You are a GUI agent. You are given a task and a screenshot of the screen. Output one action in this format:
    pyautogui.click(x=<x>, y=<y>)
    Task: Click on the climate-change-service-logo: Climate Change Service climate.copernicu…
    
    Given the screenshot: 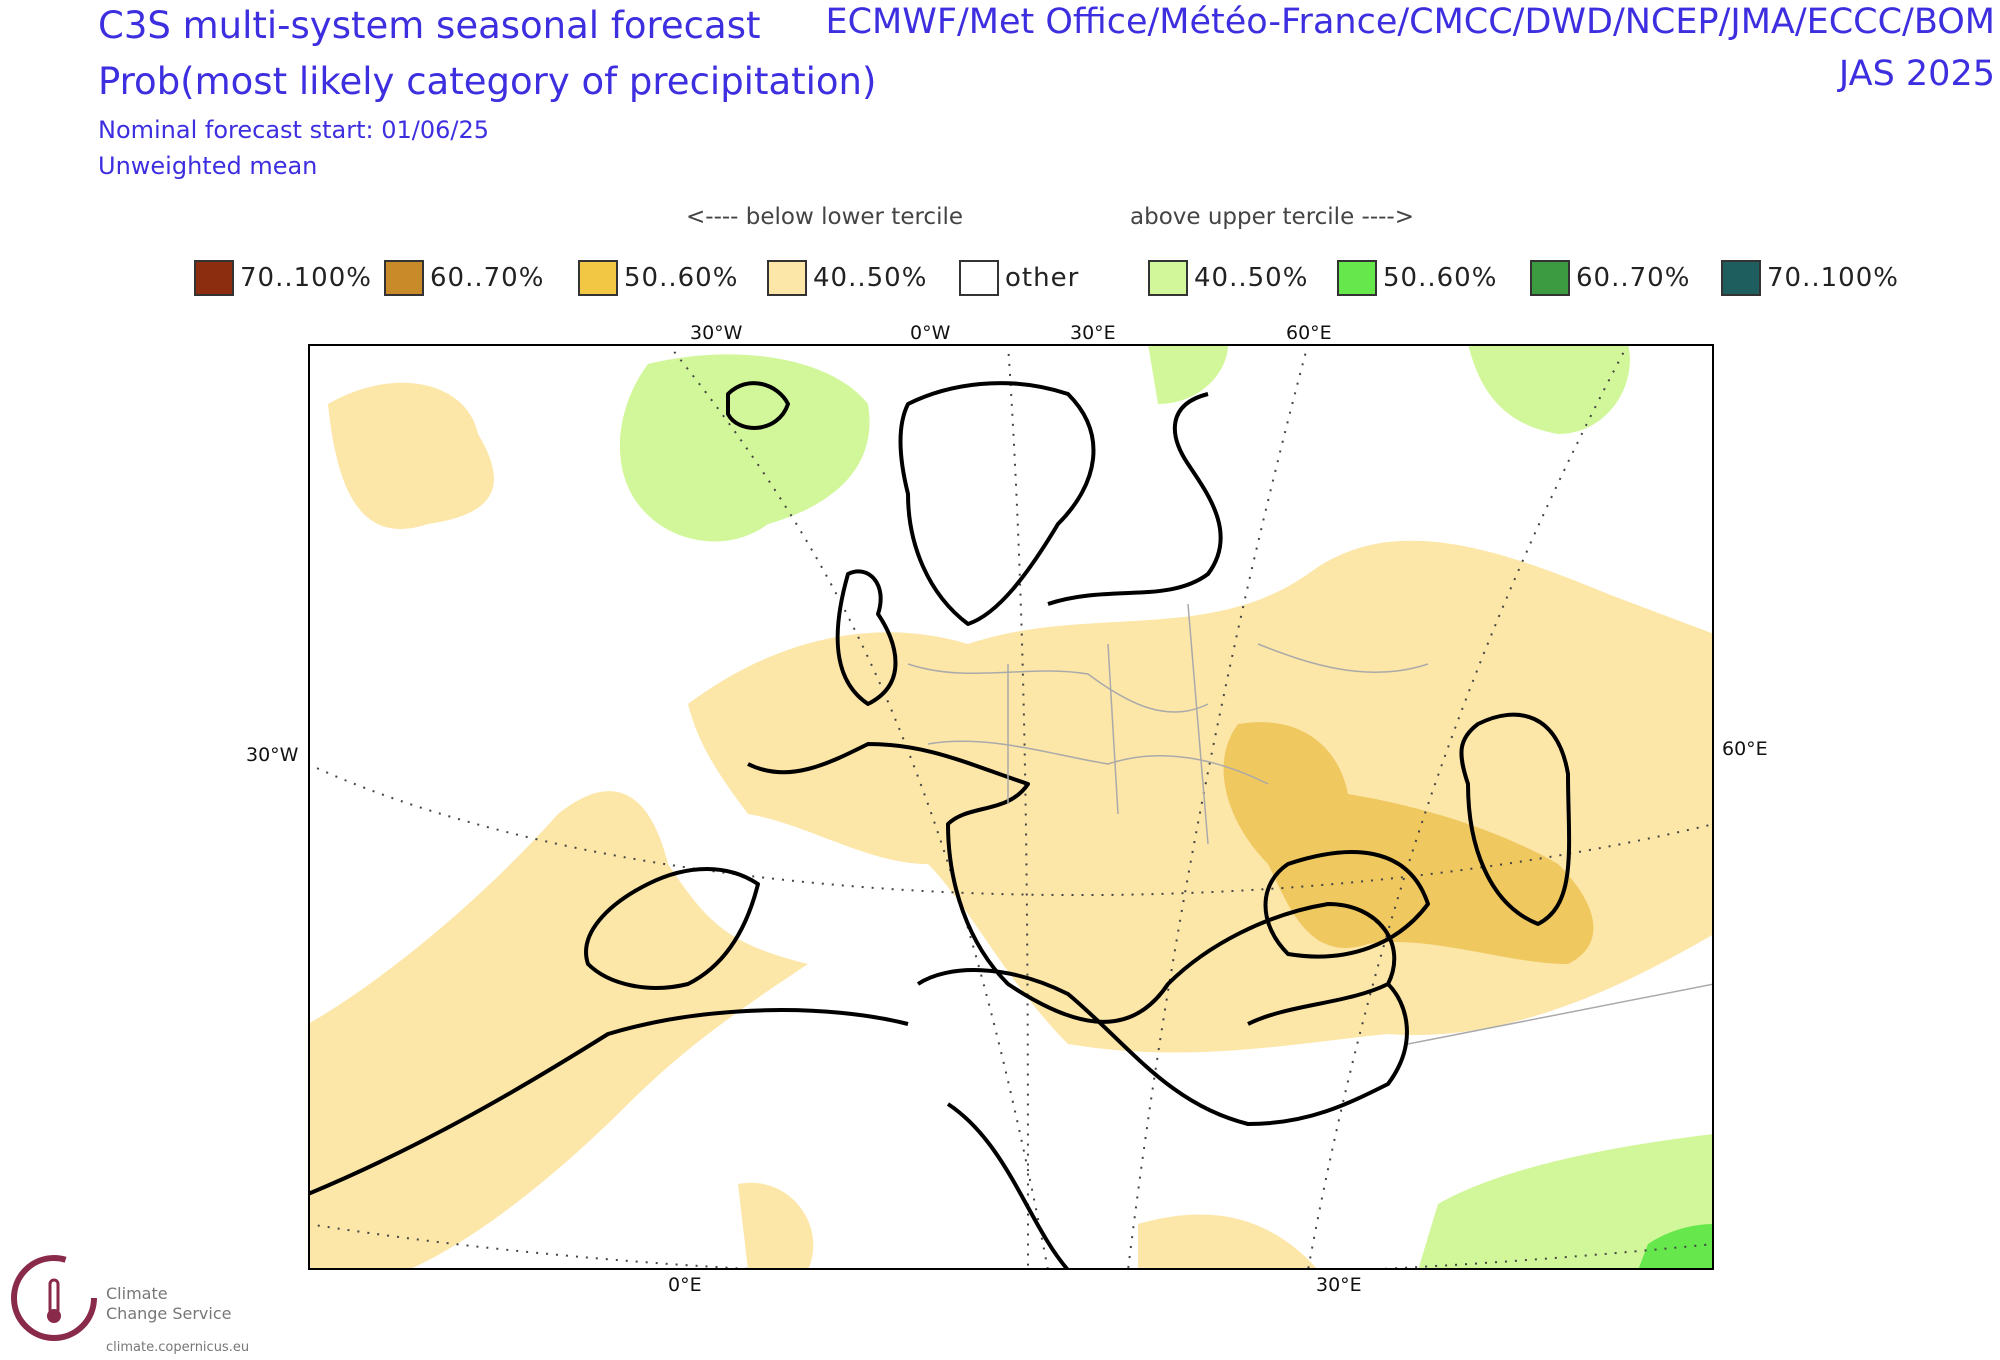 What is the action you would take?
    pyautogui.click(x=146, y=1302)
    